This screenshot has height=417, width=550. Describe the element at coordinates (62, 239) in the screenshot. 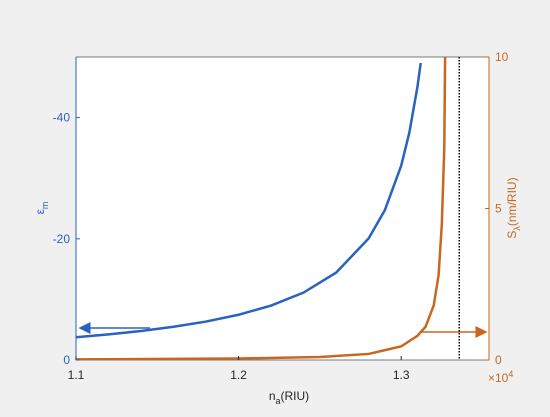

I see `y-tick-label: -20` at that location.